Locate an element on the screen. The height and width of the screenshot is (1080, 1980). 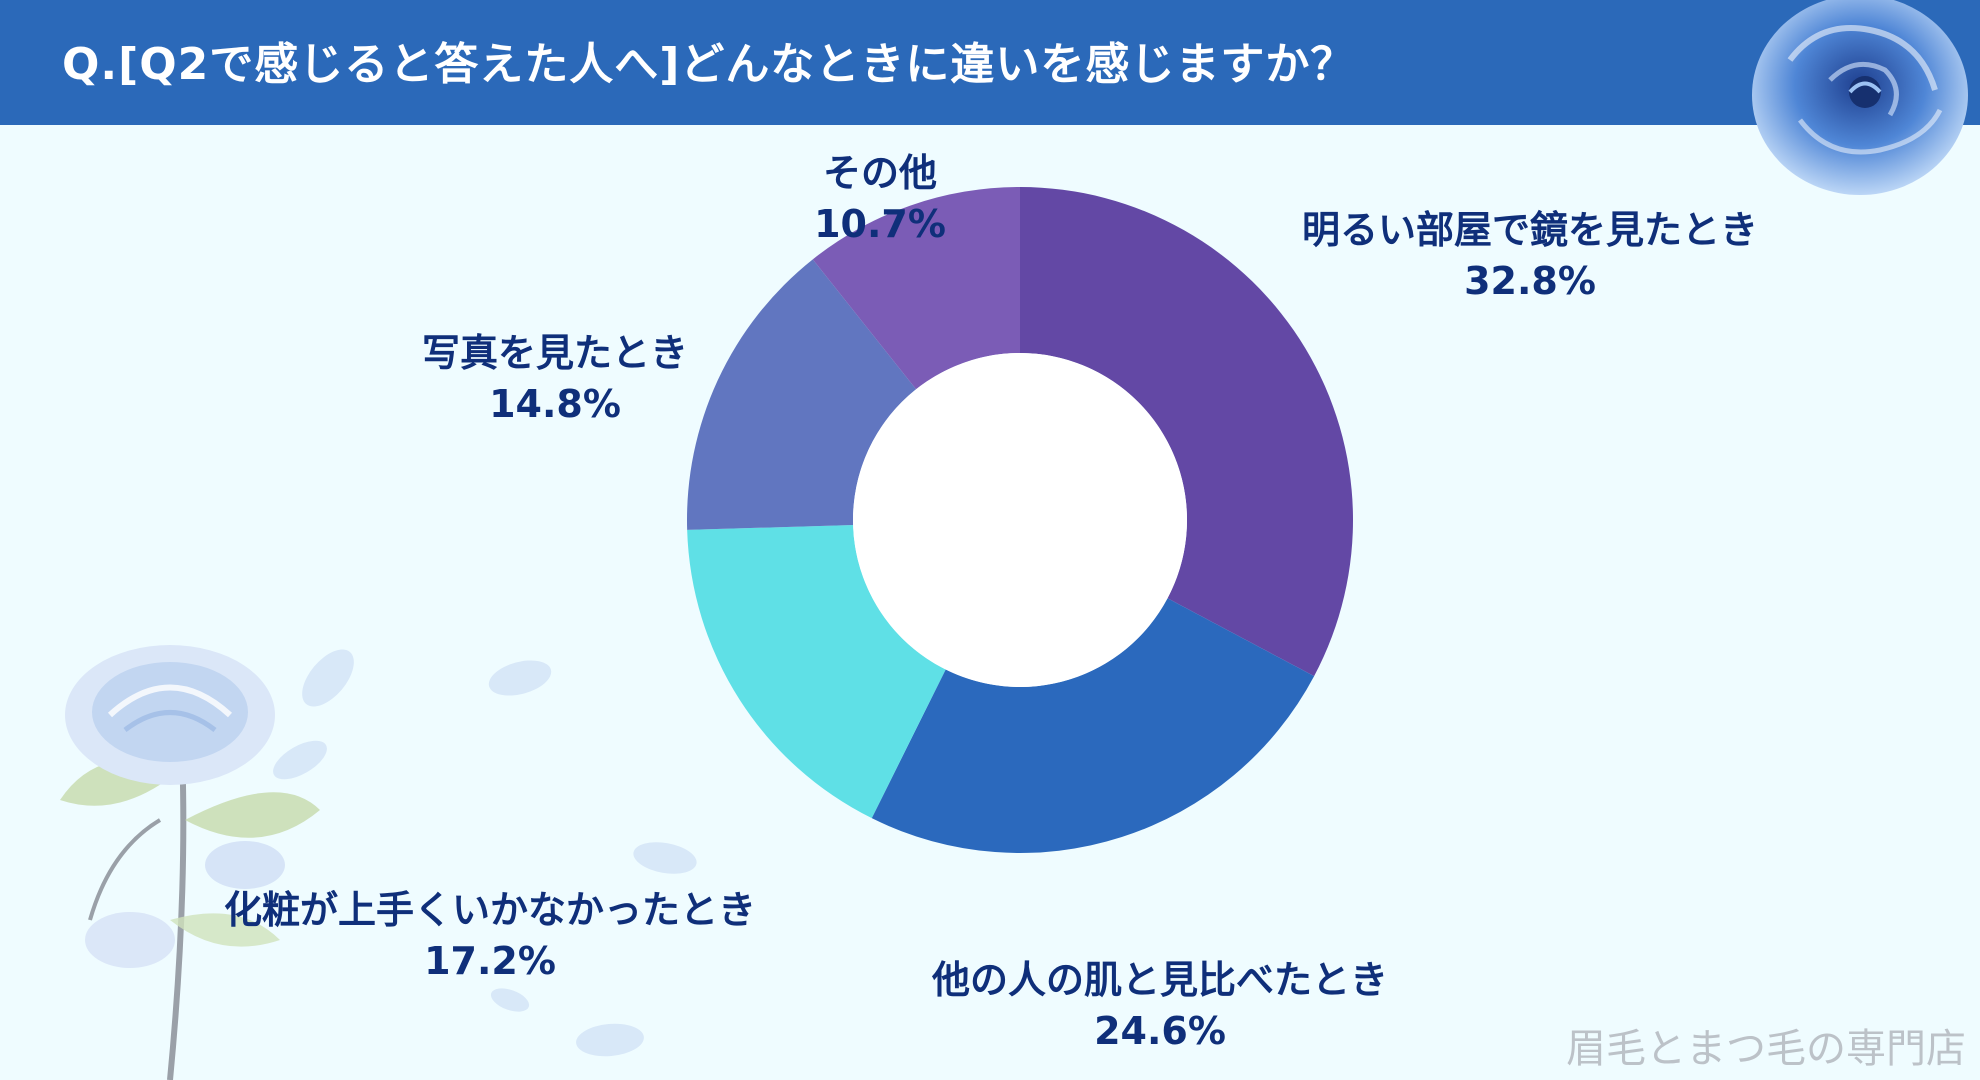
page-title: Q.[Q2で感じると答えた人へ]どんなときに違いを感じますか？ is located at coordinates (709, 64).